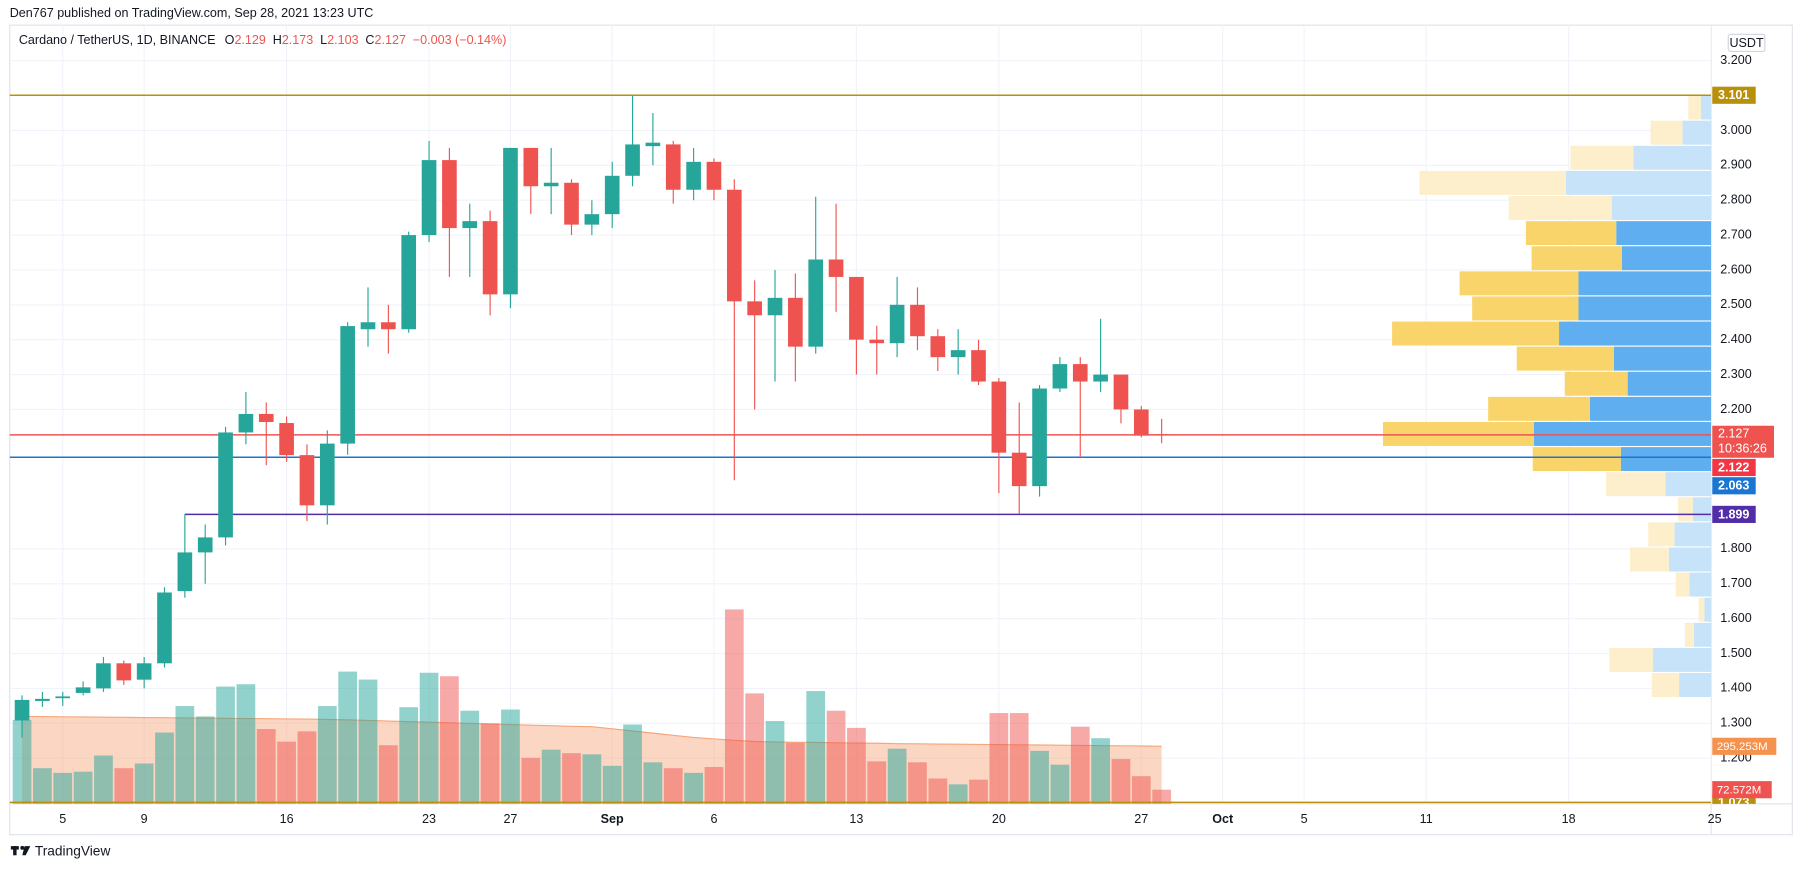 The height and width of the screenshot is (869, 1794). Describe the element at coordinates (369, 40) in the screenshot. I see `ohlc-key: C` at that location.